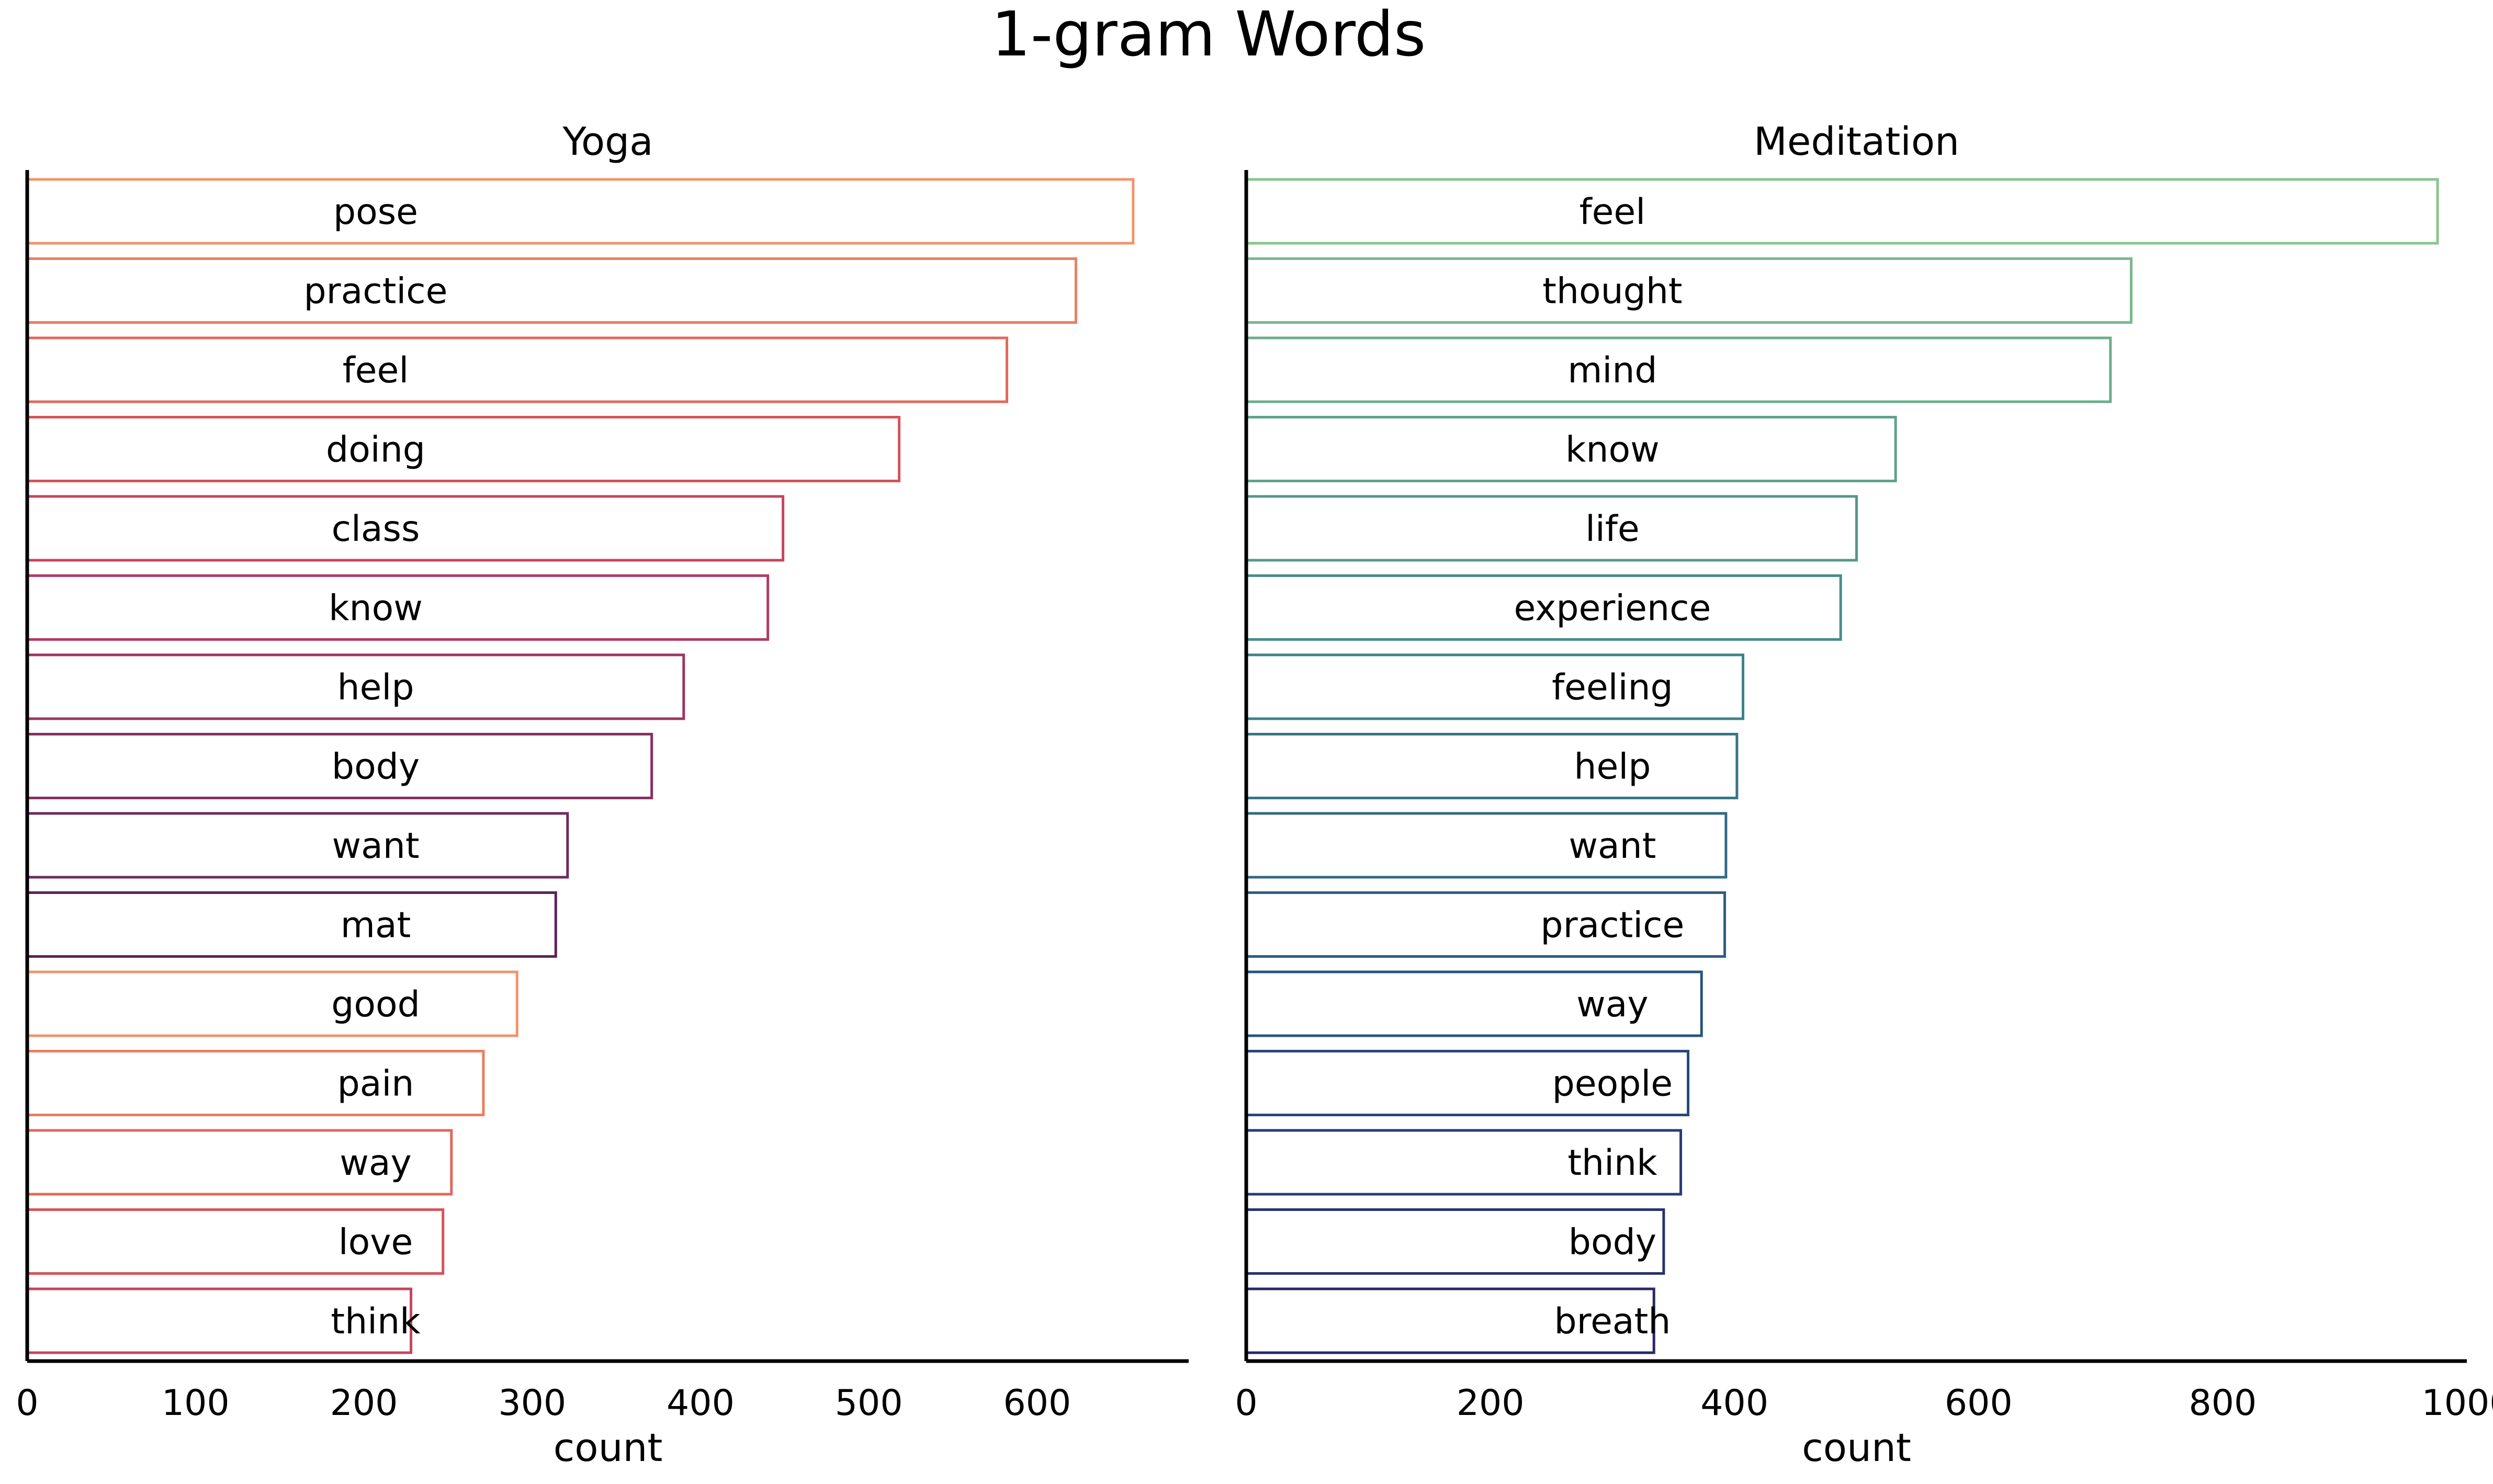  I want to click on x-tick-meditation-0: 0, so click(1246, 1403).